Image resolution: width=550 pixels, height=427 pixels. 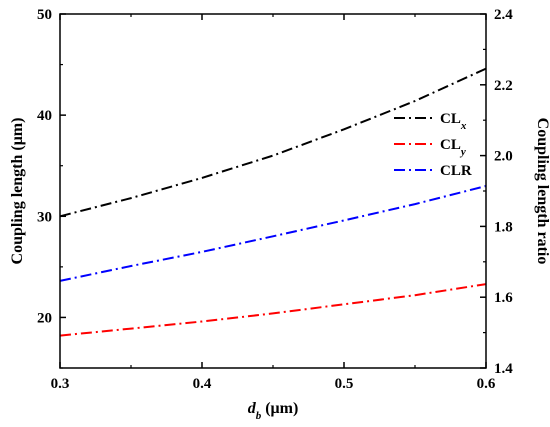 I want to click on legend: CLx CLy CLR, so click(x=433, y=145).